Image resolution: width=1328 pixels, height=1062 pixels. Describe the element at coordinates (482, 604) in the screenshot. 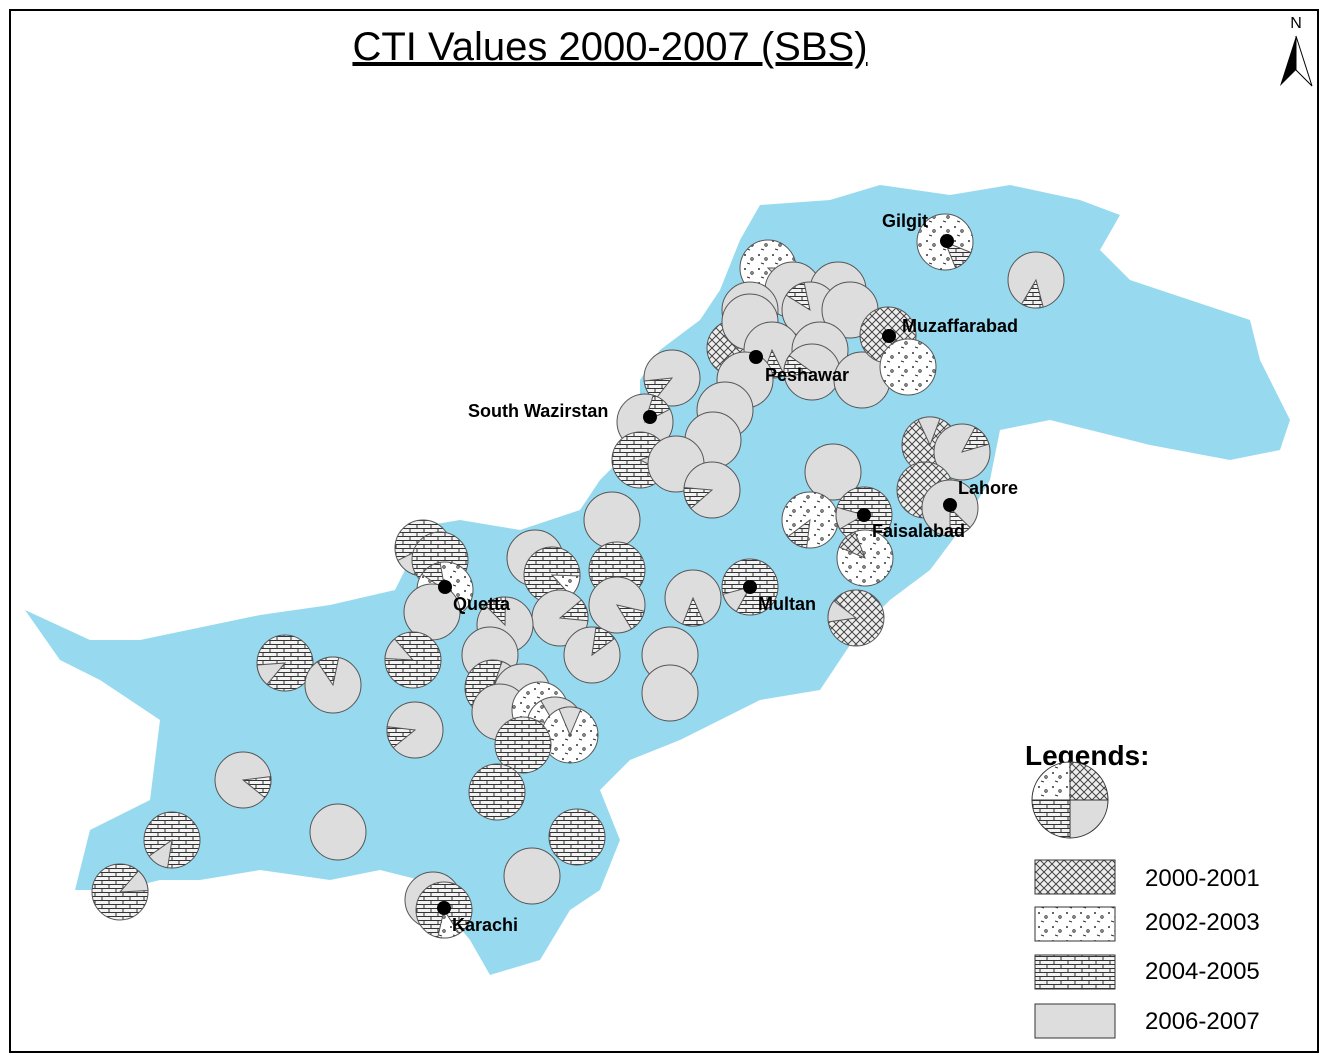

I see `city-label: Quetta` at that location.